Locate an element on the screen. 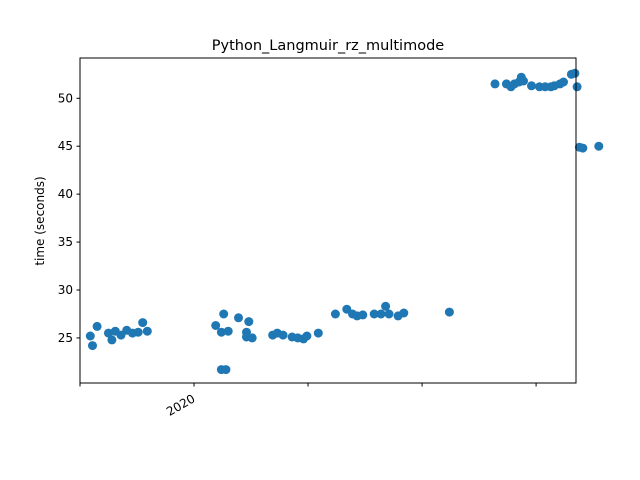 Image resolution: width=640 pixels, height=480 pixels. y-tick-label: 35 is located at coordinates (65, 242).